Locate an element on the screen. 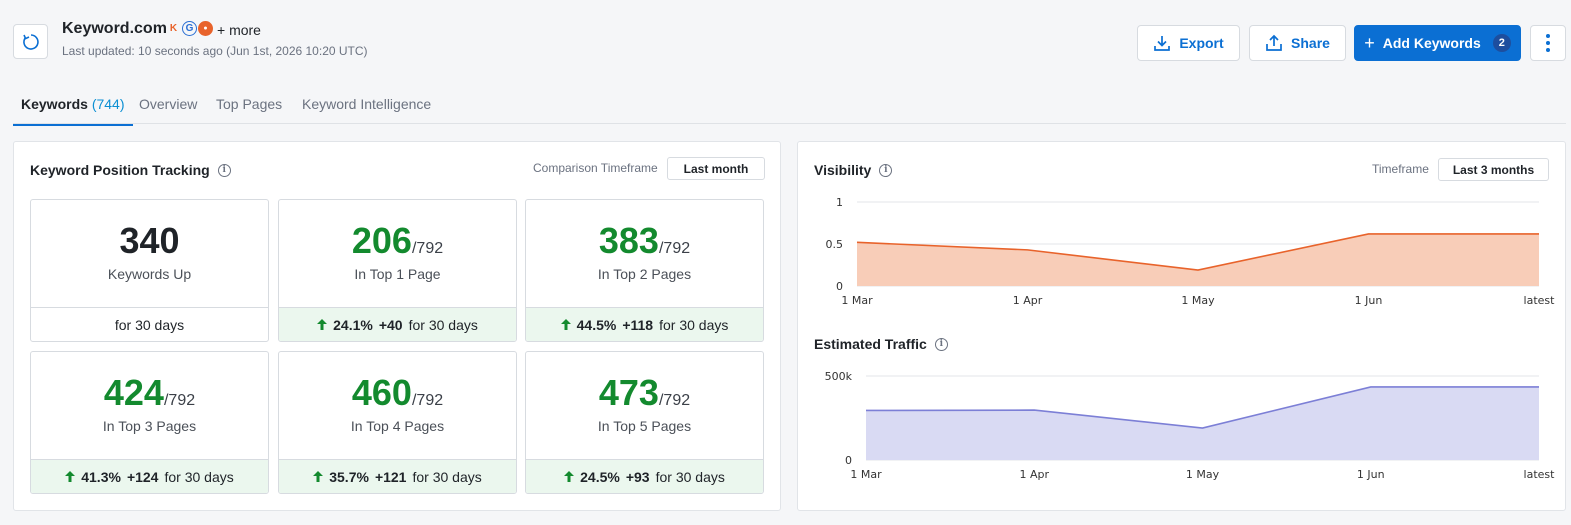 The height and width of the screenshot is (525, 1571). position-tracking-title-text: Keyword Position Tracking is located at coordinates (120, 170).